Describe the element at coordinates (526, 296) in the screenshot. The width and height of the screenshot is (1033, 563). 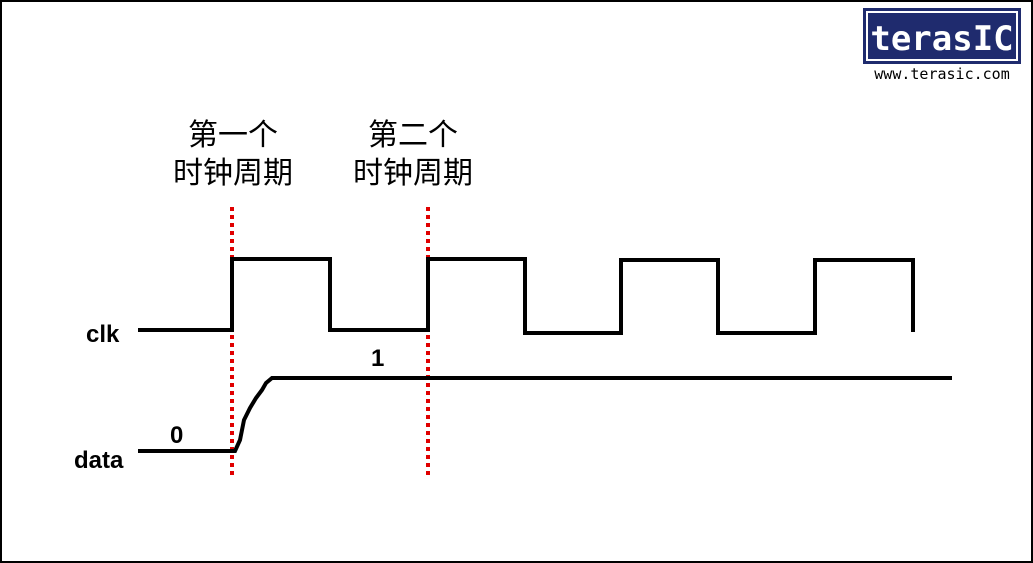
I see `clk-wave` at that location.